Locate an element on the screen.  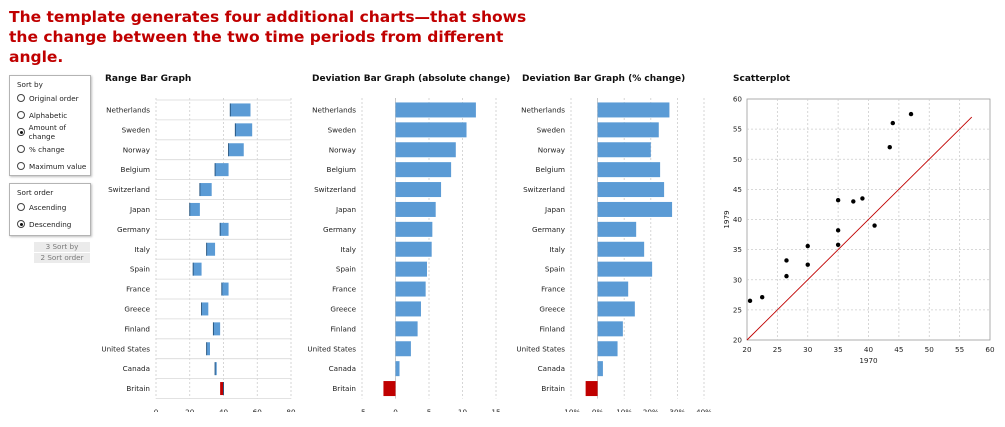
sort-option-label: Original order is located at coordinates (54, 98).